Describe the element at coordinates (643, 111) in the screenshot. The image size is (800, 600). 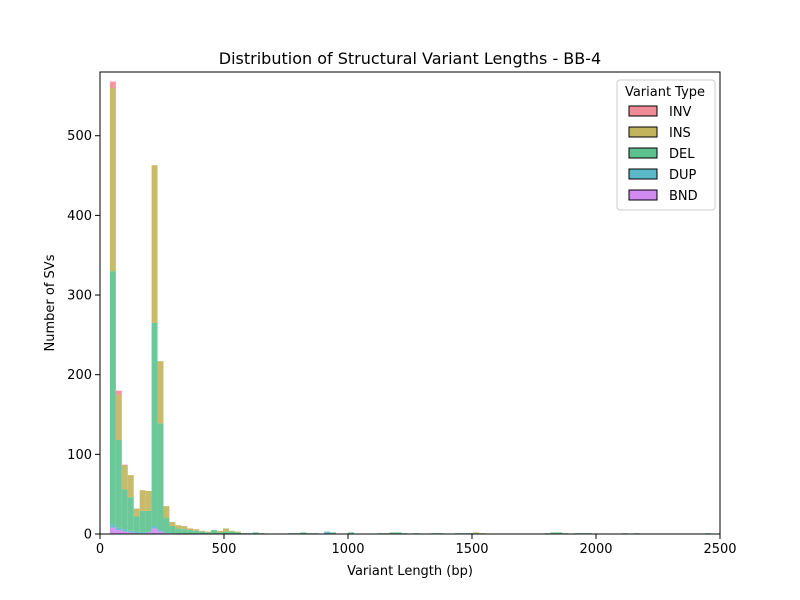
I see `legend-swatch-inv` at that location.